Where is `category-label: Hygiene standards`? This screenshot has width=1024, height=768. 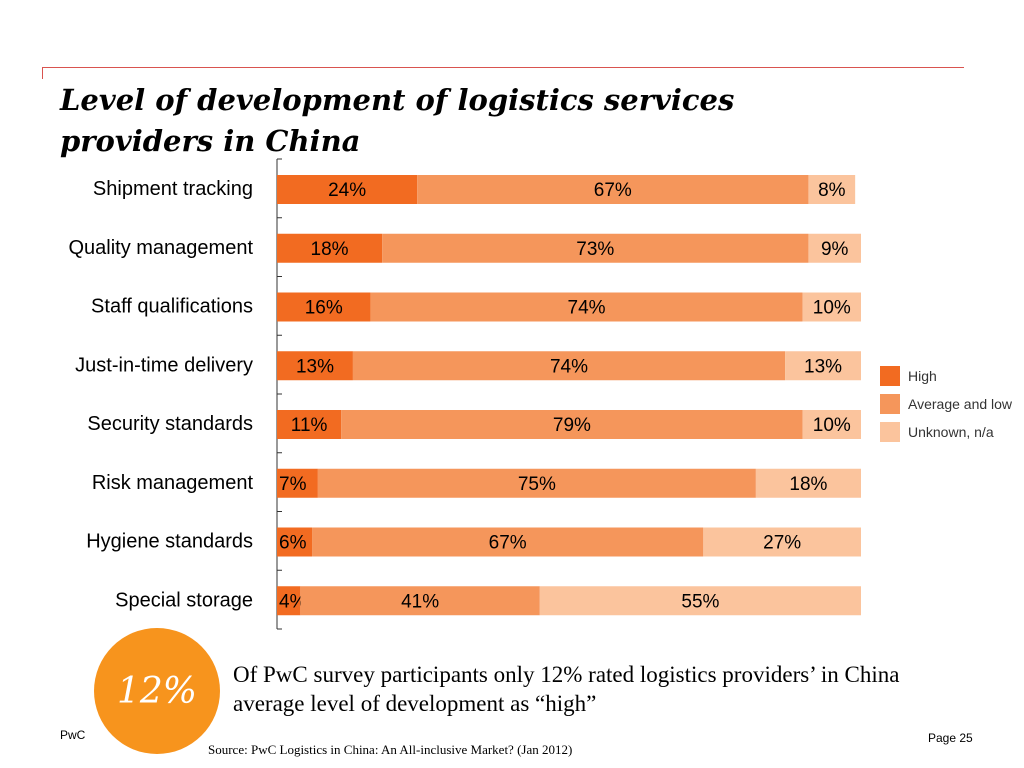
category-label: Hygiene standards is located at coordinates (169, 542).